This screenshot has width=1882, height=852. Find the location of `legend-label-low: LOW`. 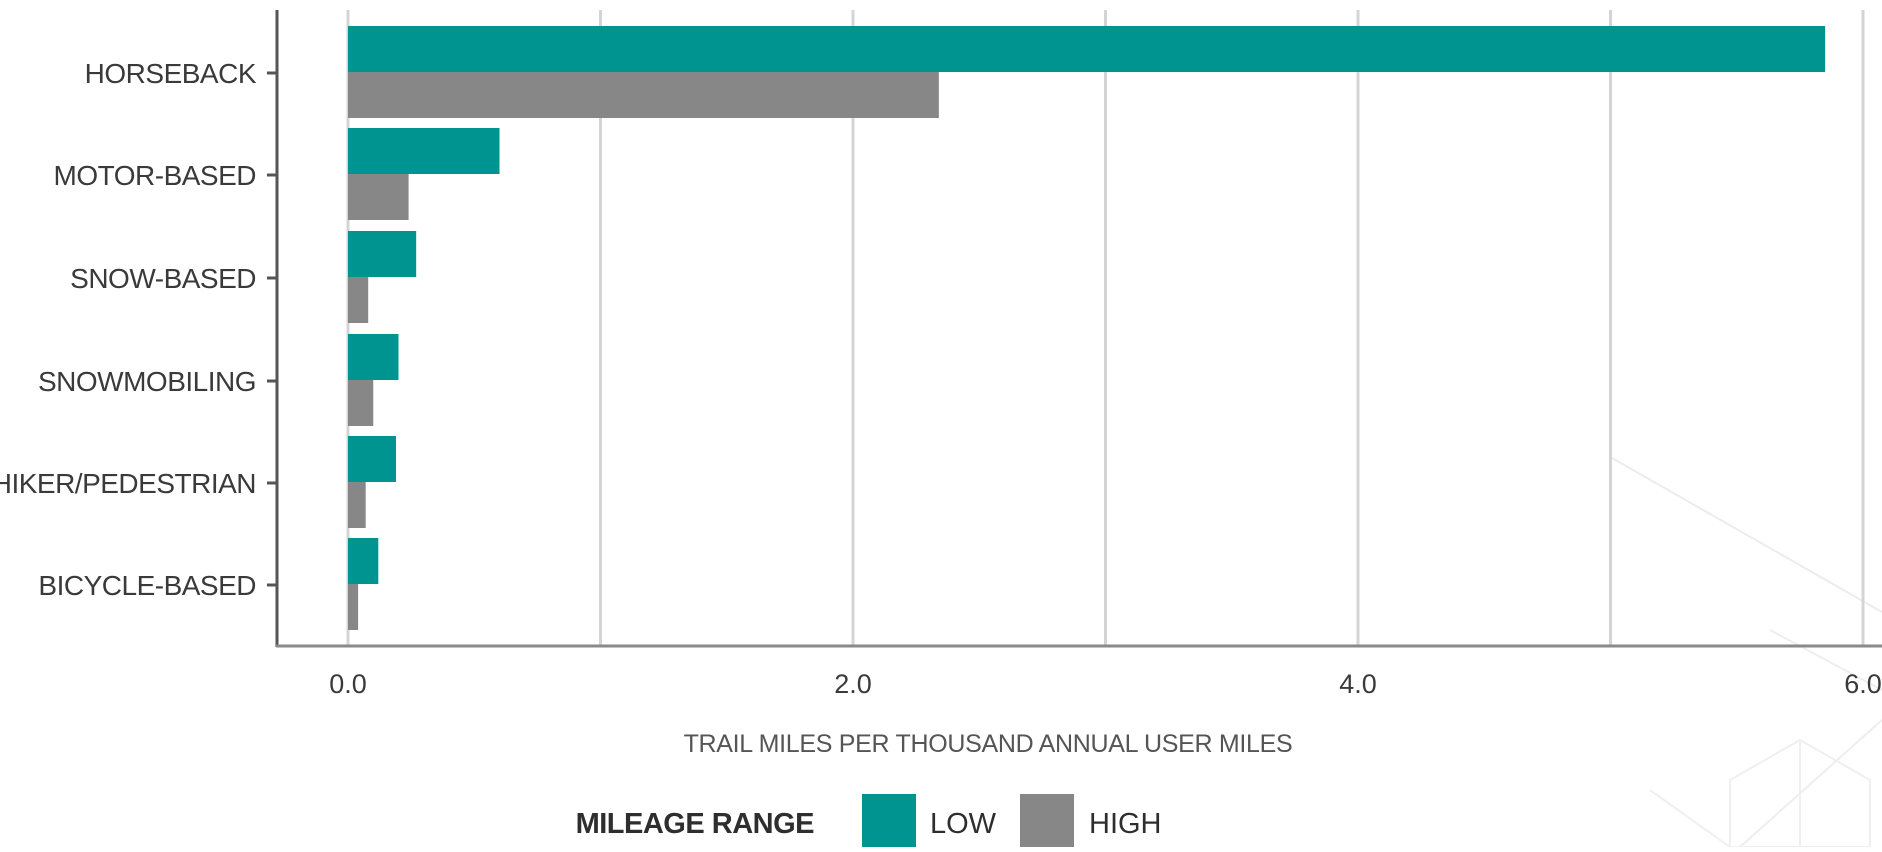

legend-label-low: LOW is located at coordinates (963, 824).